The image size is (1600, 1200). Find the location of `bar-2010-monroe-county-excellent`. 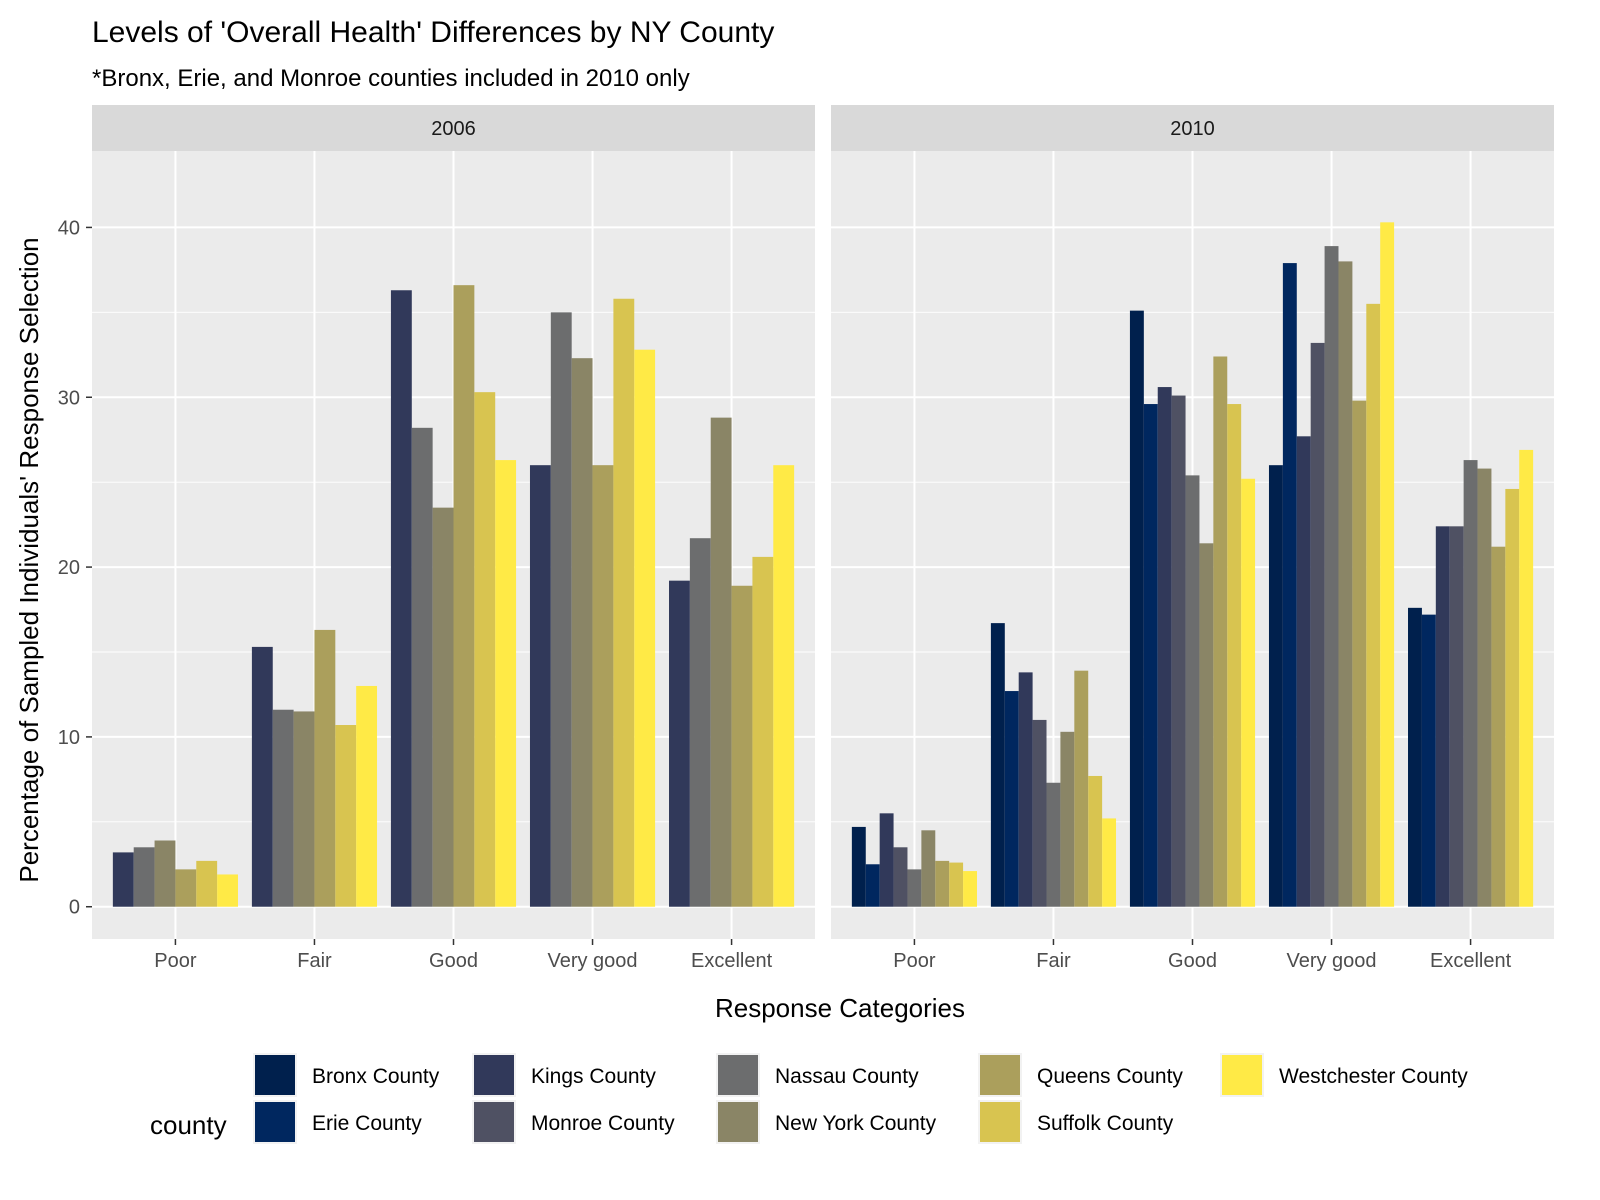

bar-2010-monroe-county-excellent is located at coordinates (1456, 716).